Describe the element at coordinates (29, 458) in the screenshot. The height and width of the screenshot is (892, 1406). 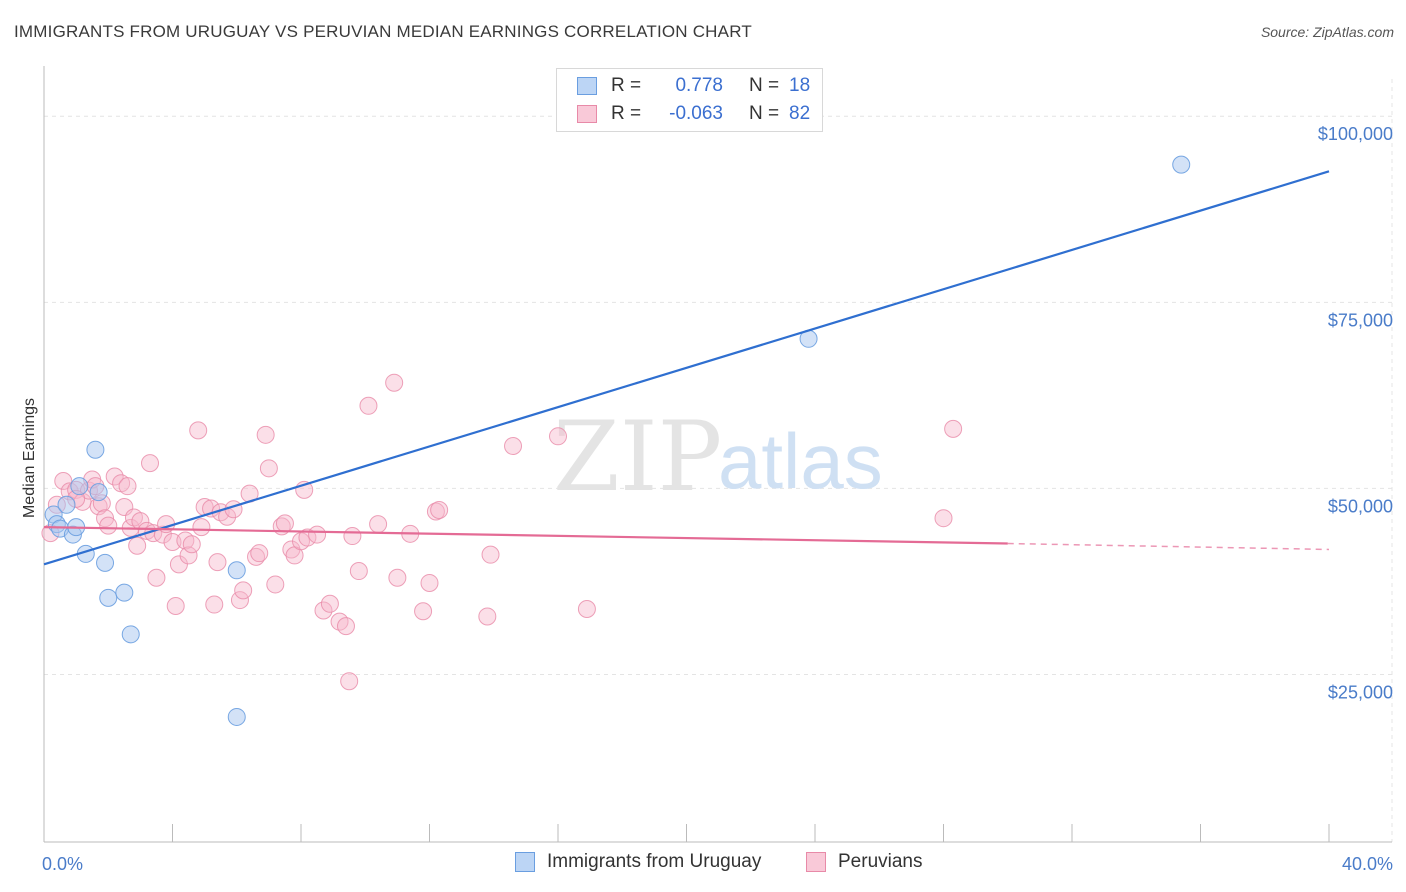
I see `y-axis-label: Median Earnings` at that location.